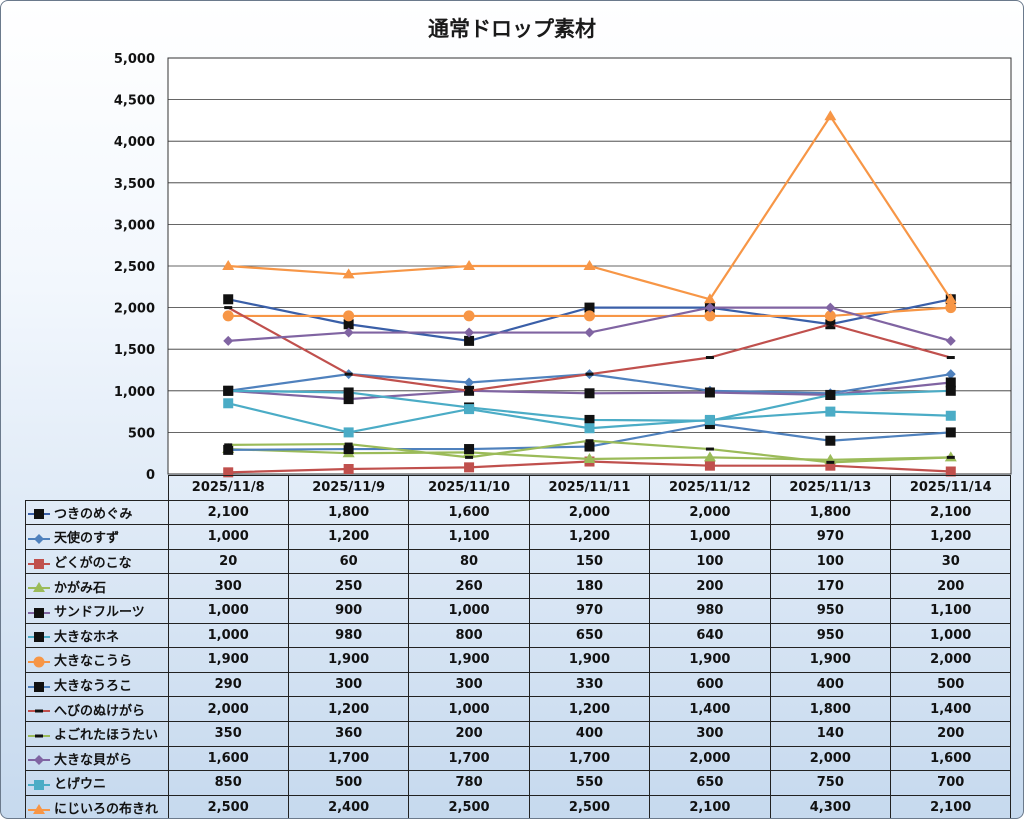  Describe the element at coordinates (830, 733) in the screenshot. I see `data-label: 140` at that location.